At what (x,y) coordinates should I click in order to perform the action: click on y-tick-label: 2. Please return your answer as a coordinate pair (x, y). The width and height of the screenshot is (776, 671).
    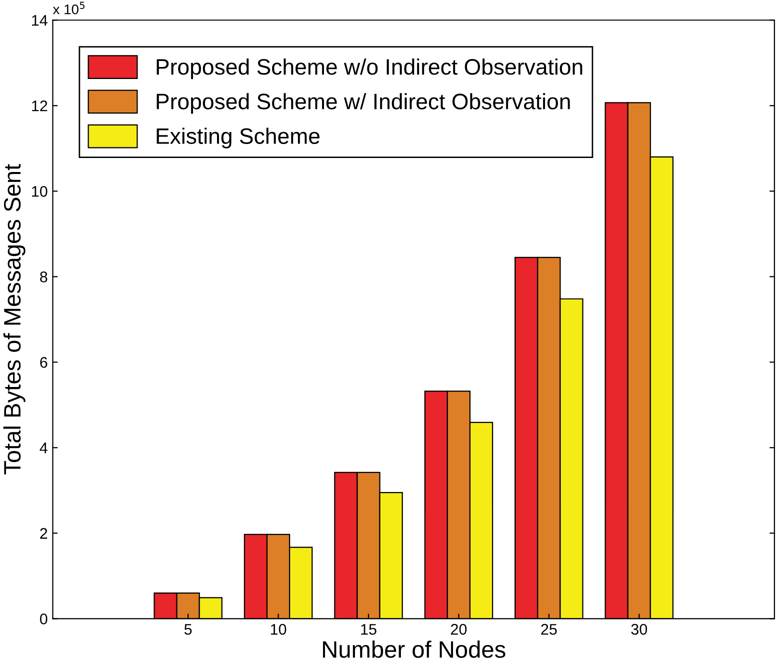
    Looking at the image, I should click on (44, 533).